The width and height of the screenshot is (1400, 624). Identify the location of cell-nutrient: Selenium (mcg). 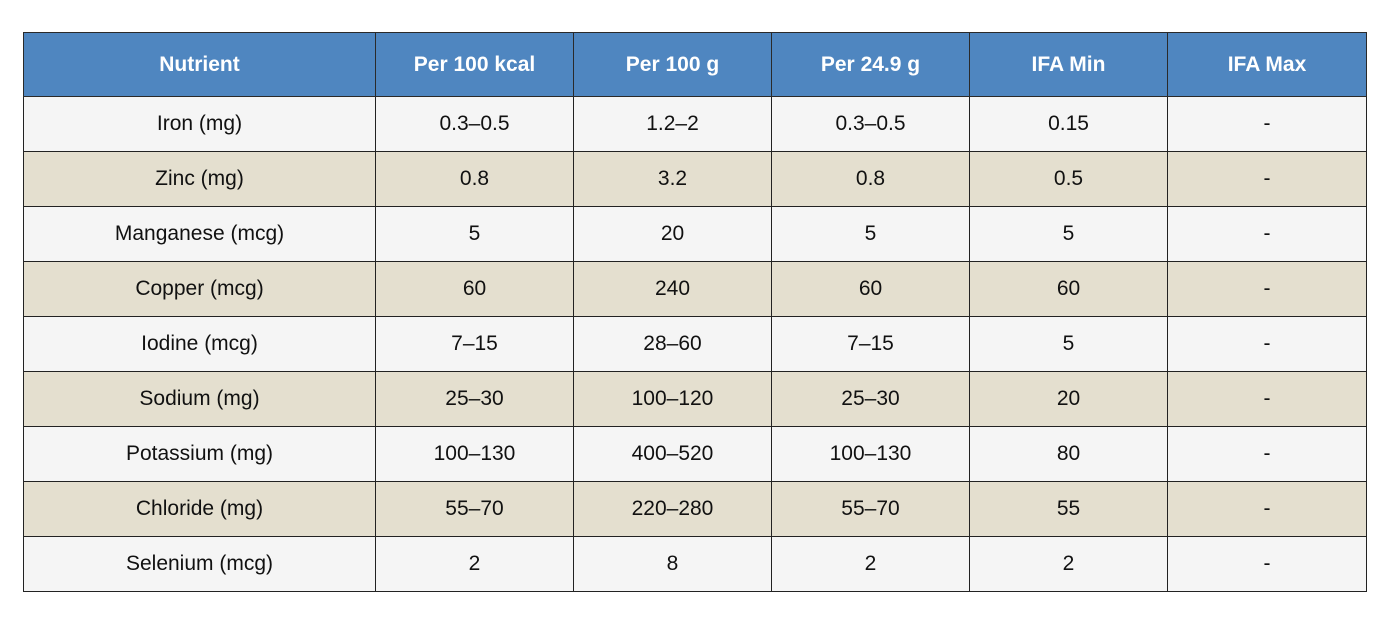
(199, 564).